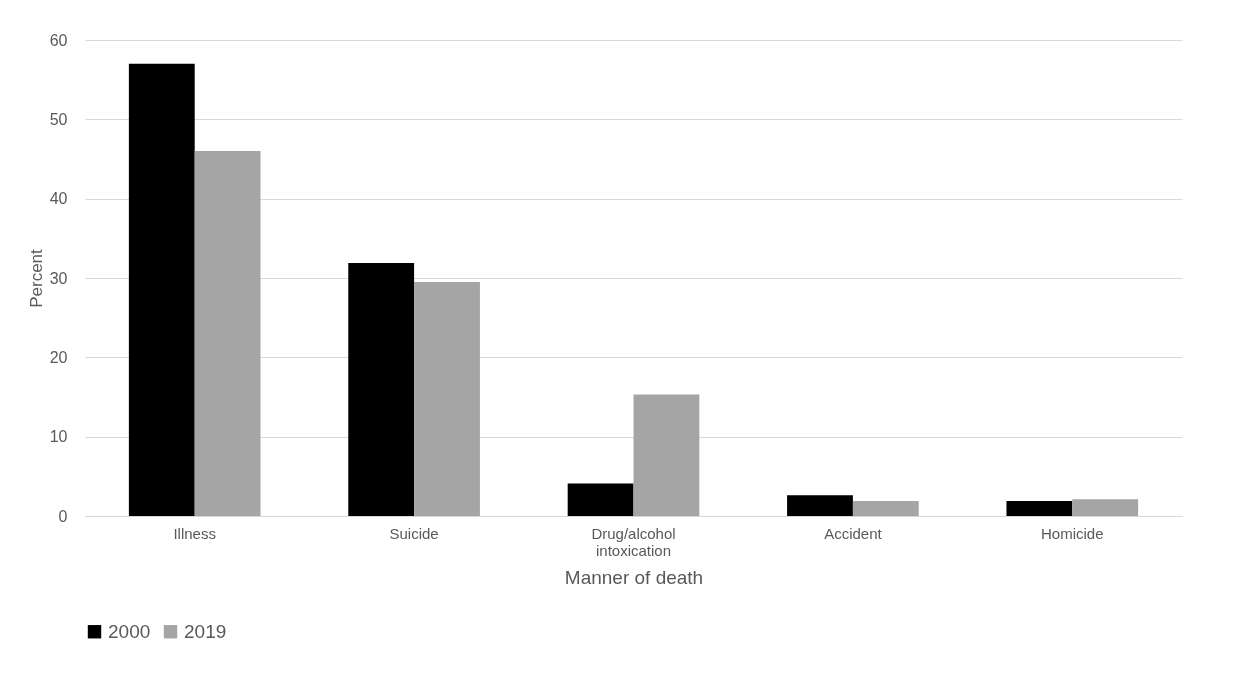  I want to click on y-tick-label: 30, so click(58, 278).